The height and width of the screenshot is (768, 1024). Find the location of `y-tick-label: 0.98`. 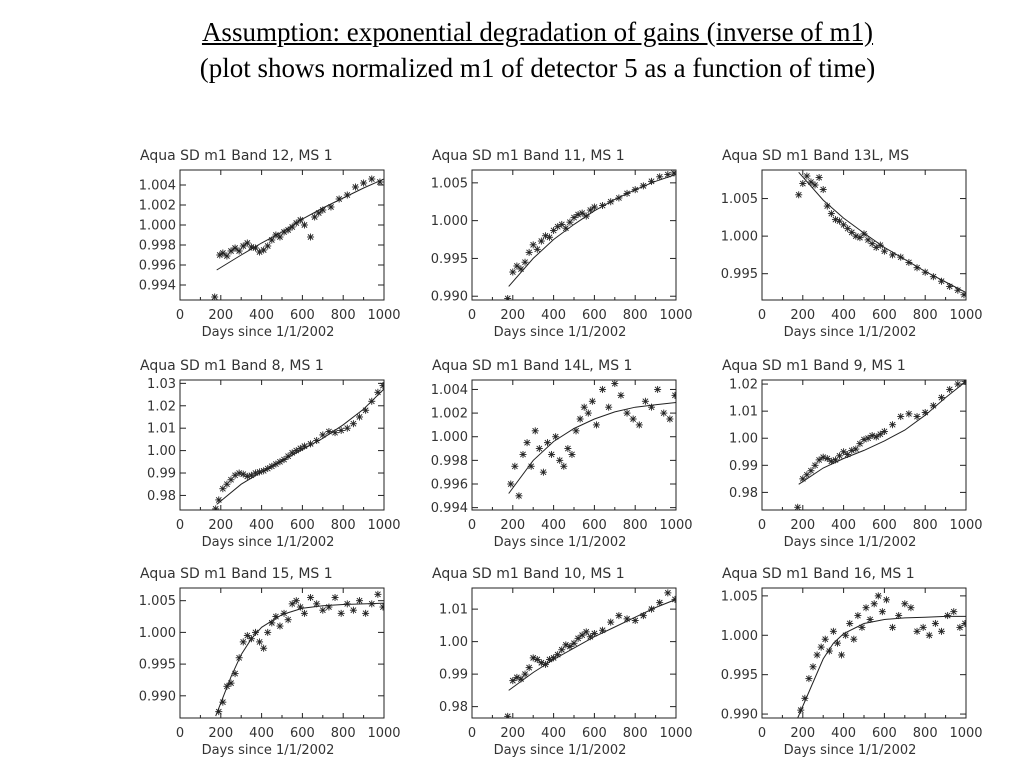

y-tick-label: 0.98 is located at coordinates (453, 707).